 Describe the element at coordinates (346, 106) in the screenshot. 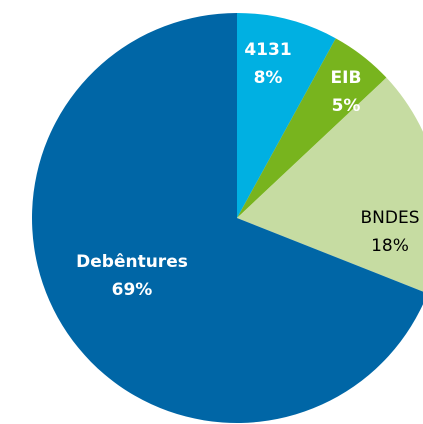

I see `slice-value-label: 5%` at that location.